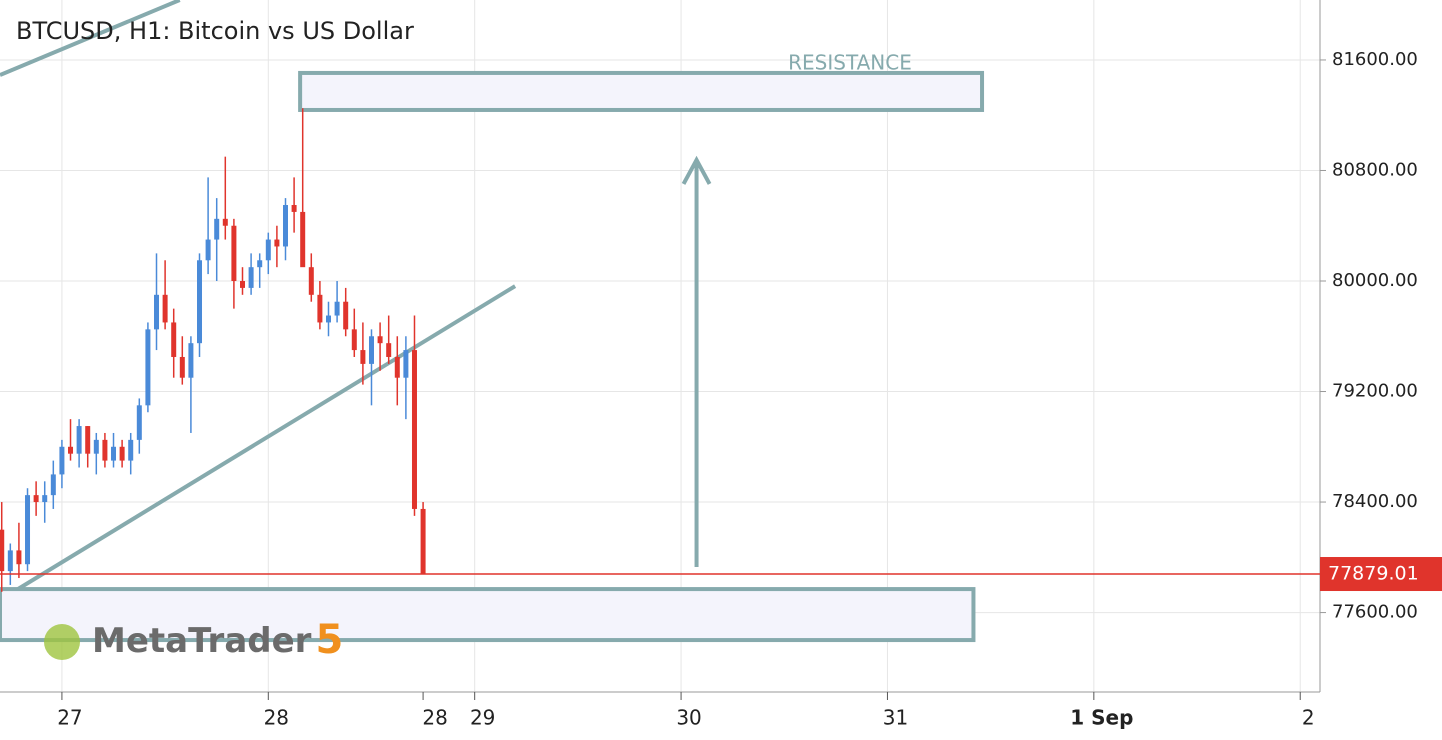 Image resolution: width=1442 pixels, height=740 pixels. I want to click on y-tick-label: 79200.00, so click(1375, 391).